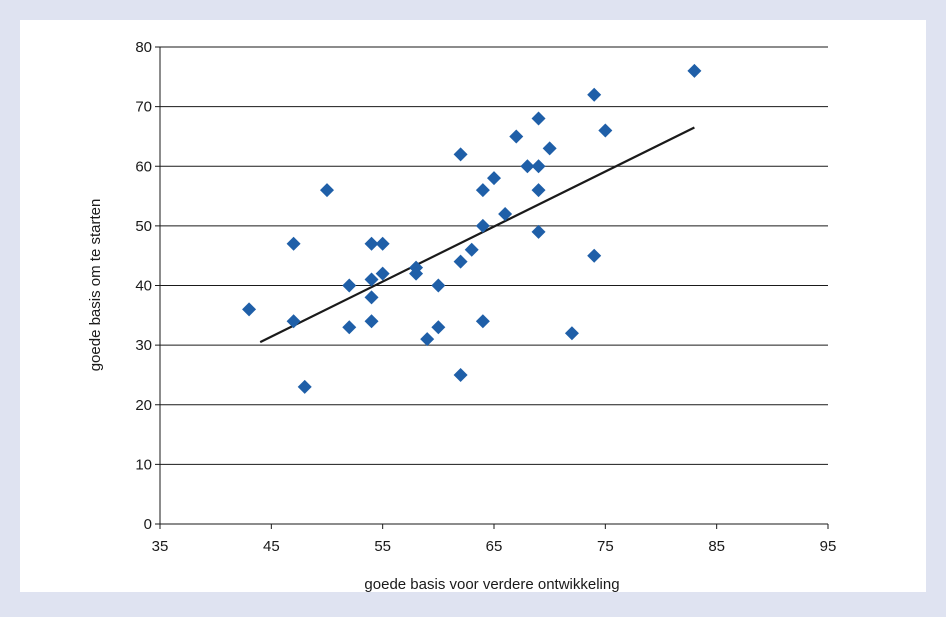 The width and height of the screenshot is (946, 617). I want to click on y-axis-label: goede basis om te starten, so click(95, 285).